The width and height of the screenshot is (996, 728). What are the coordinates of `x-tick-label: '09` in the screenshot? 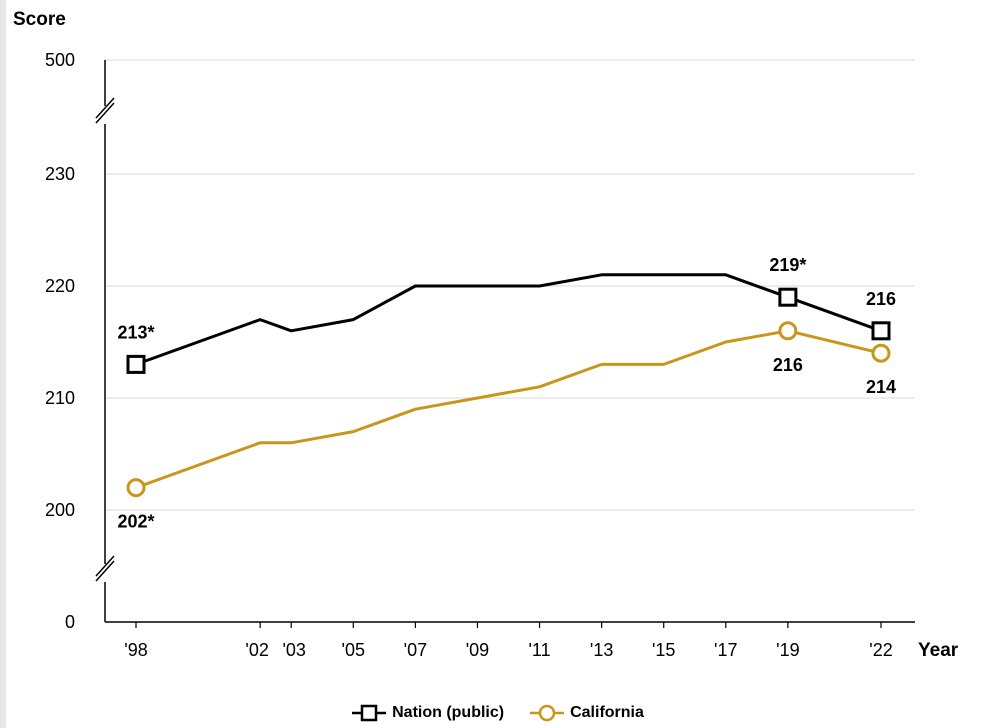 It's located at (477, 650).